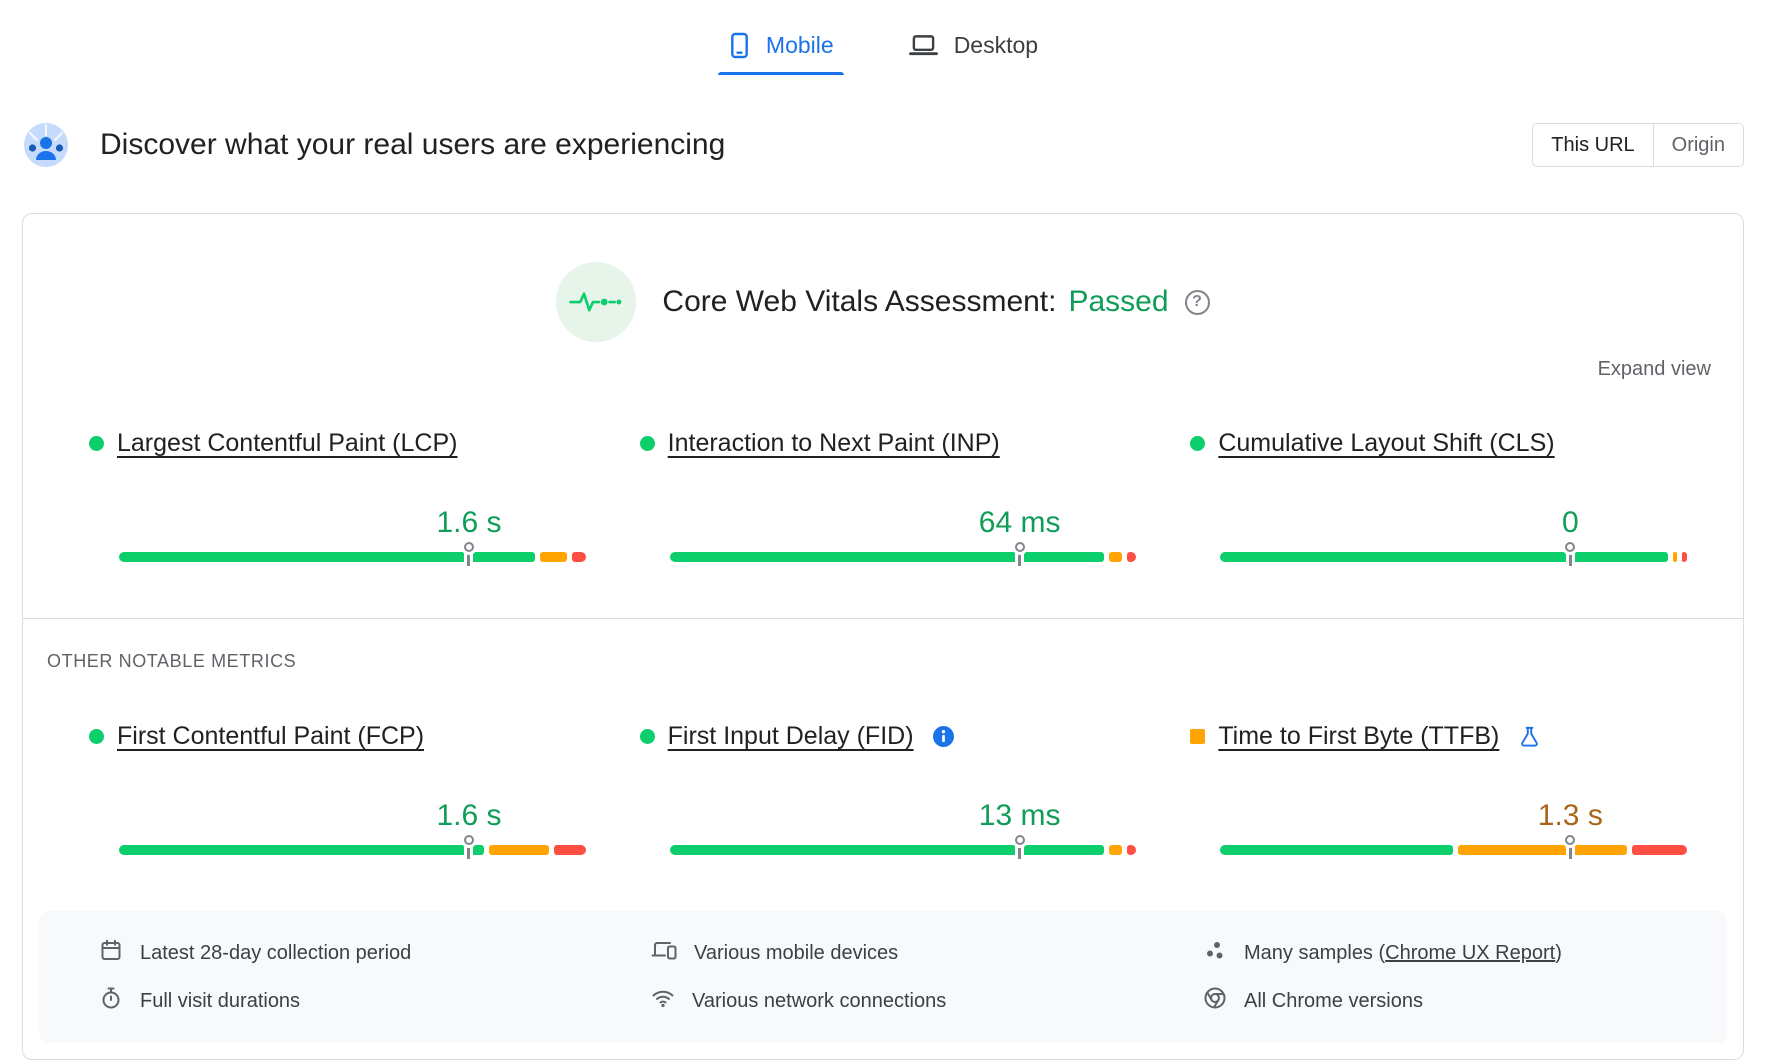 The width and height of the screenshot is (1766, 1064). I want to click on metric-value: 1.3 s, so click(1570, 815).